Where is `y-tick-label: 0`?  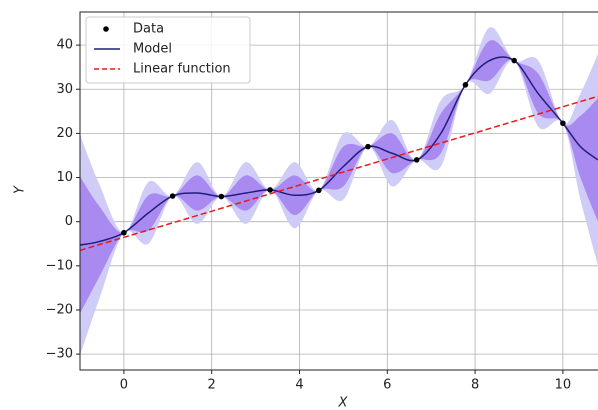
y-tick-label: 0 is located at coordinates (69, 221).